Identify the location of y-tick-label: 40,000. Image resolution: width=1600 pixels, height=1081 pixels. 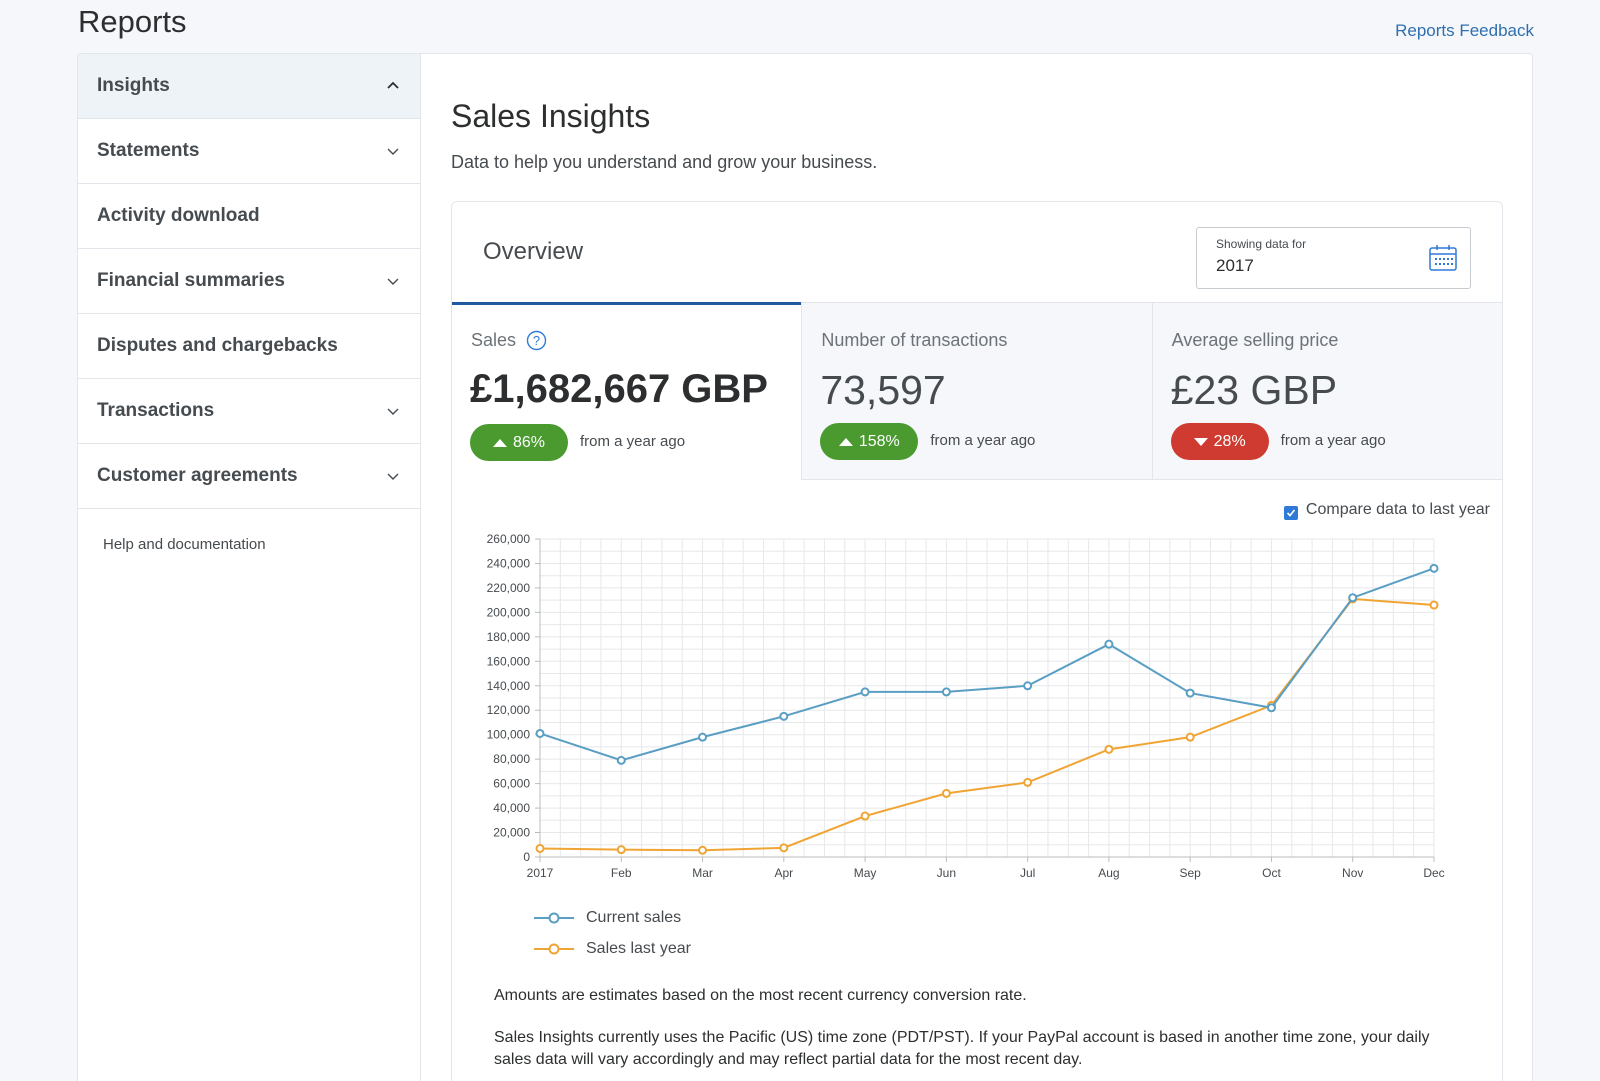
(511, 808).